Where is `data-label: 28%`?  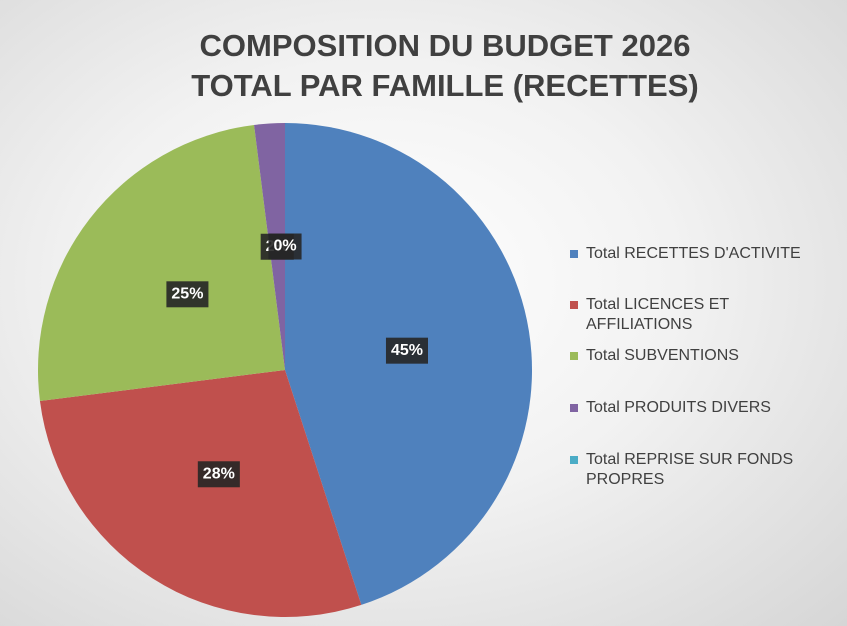
data-label: 28% is located at coordinates (219, 473).